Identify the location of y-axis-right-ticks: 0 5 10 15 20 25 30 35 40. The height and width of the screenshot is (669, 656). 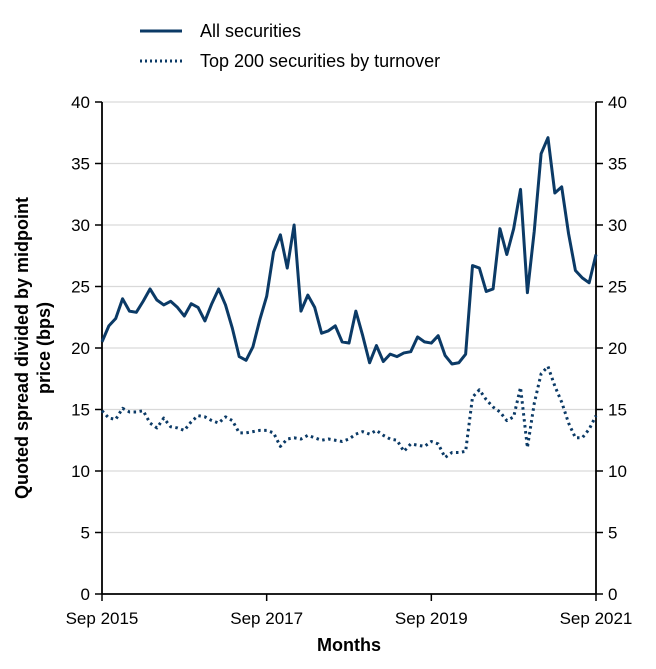
(611, 348).